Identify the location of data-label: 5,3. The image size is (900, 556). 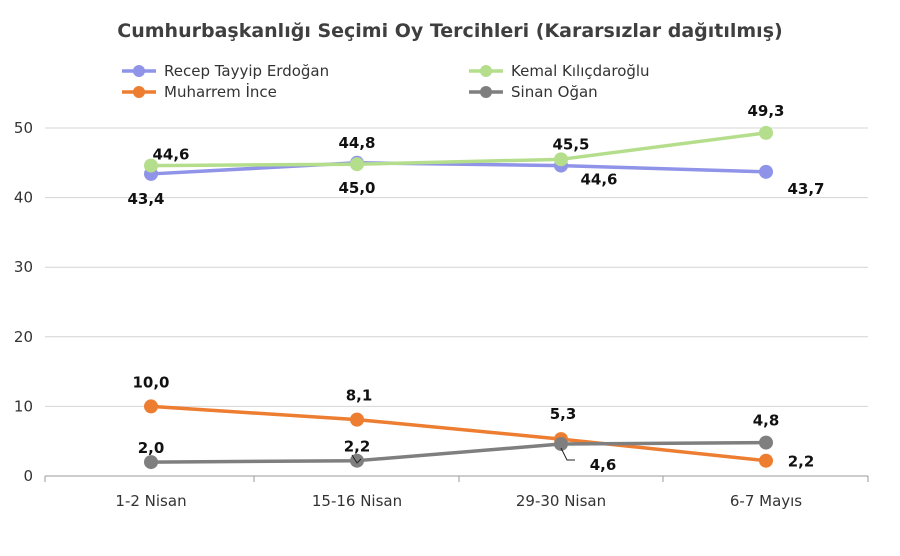
(563, 414).